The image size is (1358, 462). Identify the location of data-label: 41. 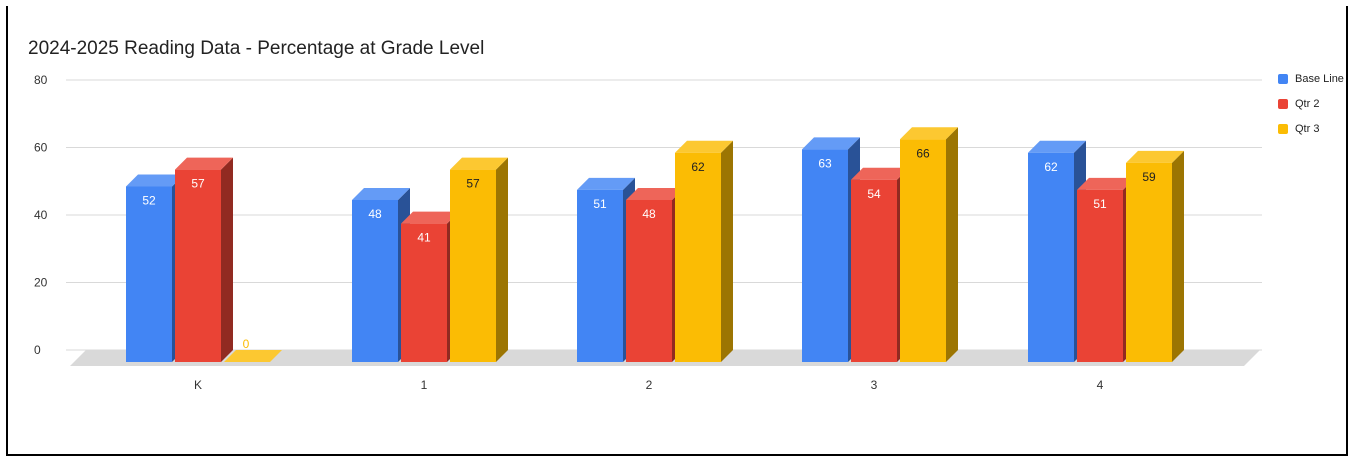
(424, 238).